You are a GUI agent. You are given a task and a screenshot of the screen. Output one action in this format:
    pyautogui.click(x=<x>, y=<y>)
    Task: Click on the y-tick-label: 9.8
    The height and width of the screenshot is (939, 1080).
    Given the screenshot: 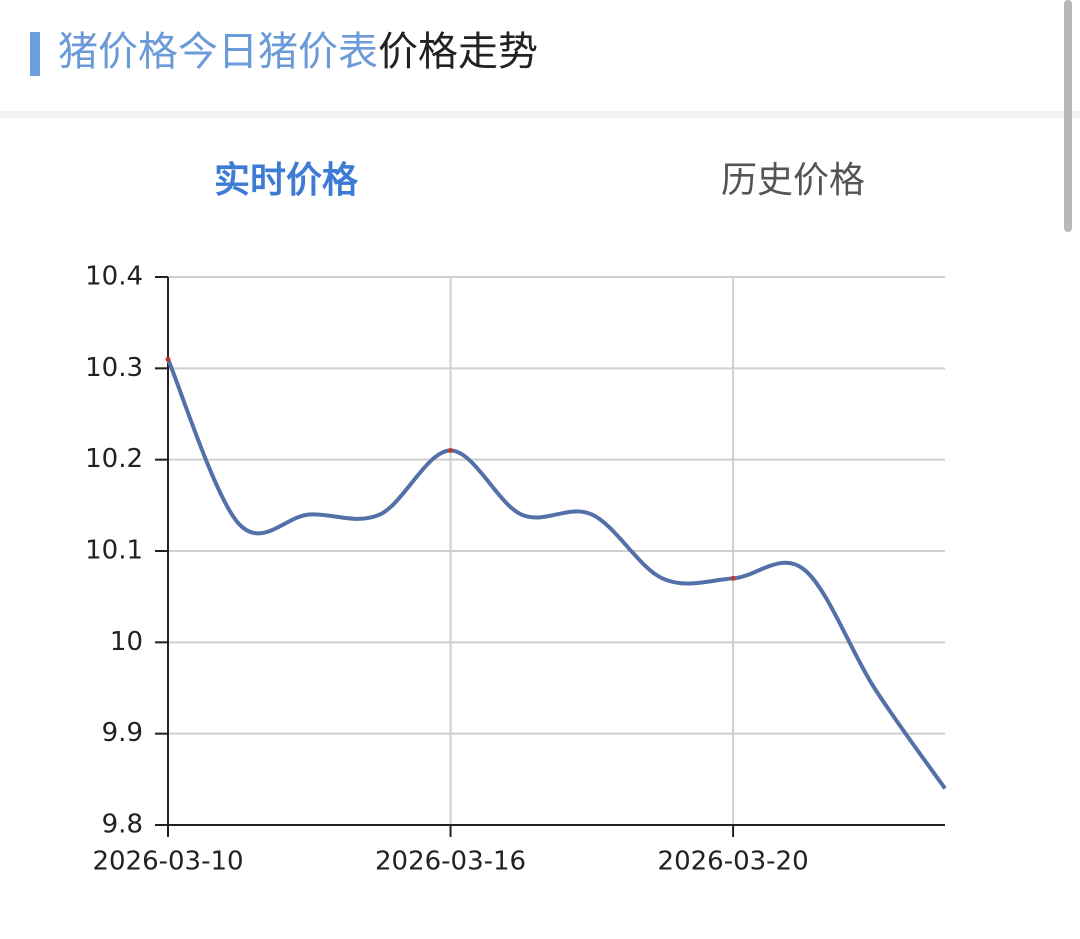 What is the action you would take?
    pyautogui.click(x=122, y=825)
    